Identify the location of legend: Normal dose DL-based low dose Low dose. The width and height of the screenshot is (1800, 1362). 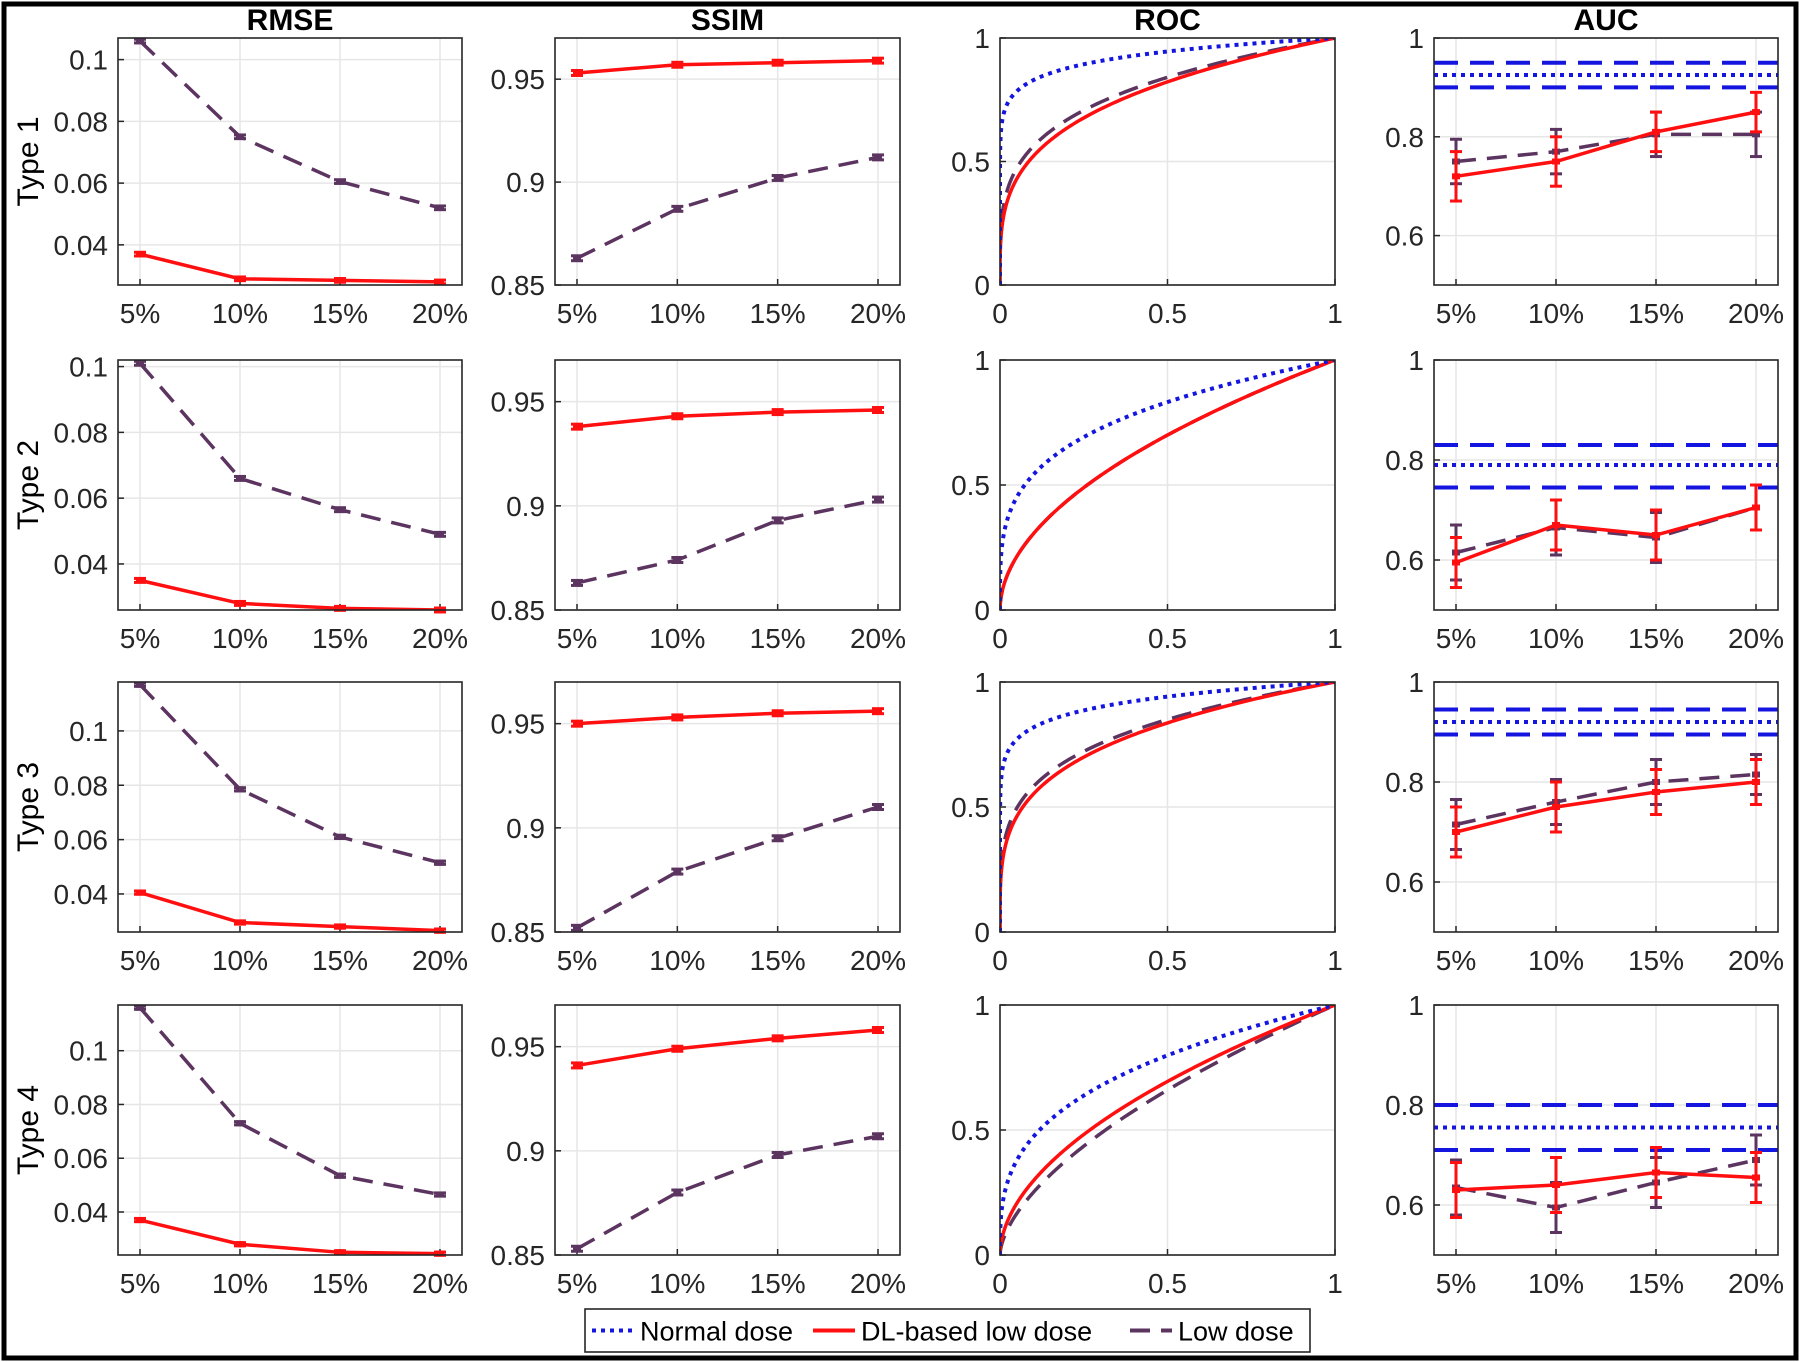
(947, 1330).